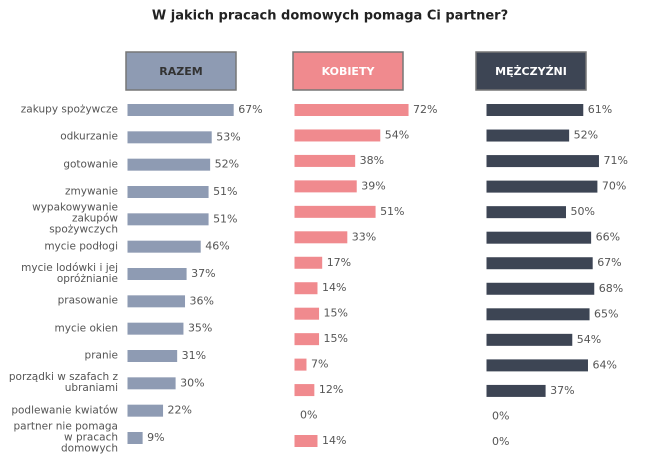 The height and width of the screenshot is (471, 660). I want to click on category-label: zmywanie, so click(91, 191).